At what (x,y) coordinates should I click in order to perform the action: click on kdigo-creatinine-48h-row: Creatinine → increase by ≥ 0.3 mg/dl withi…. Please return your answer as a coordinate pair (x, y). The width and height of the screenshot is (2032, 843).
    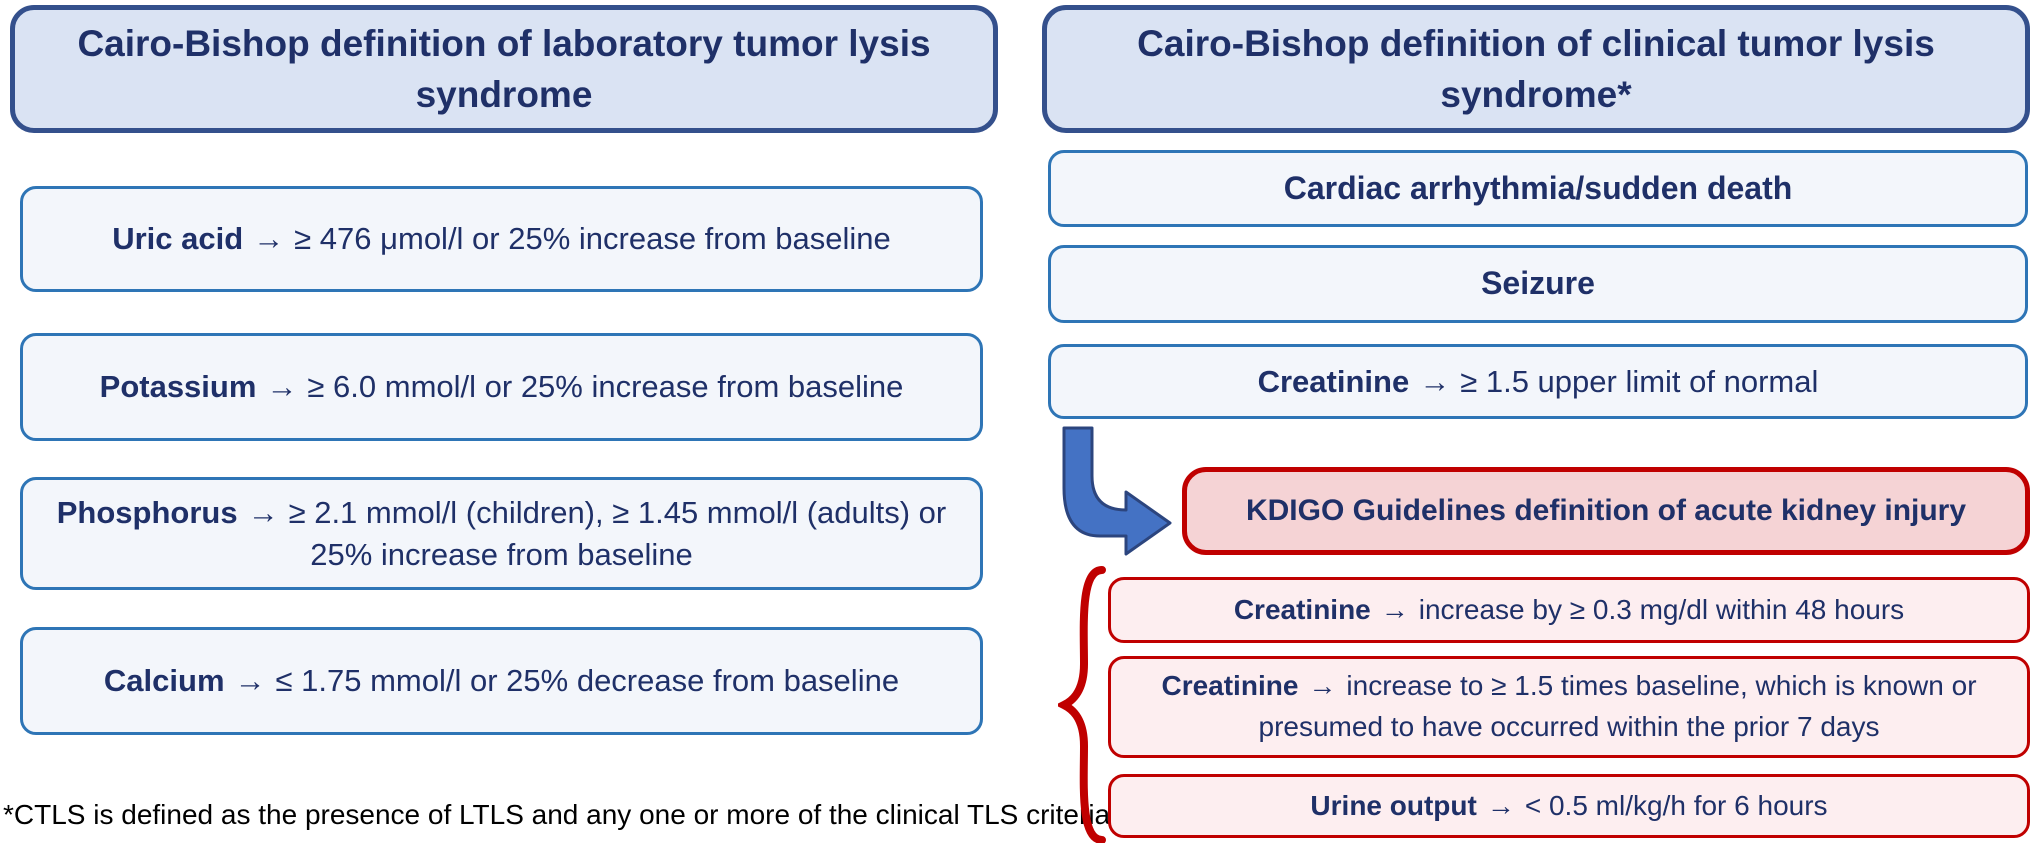
    Looking at the image, I should click on (1569, 610).